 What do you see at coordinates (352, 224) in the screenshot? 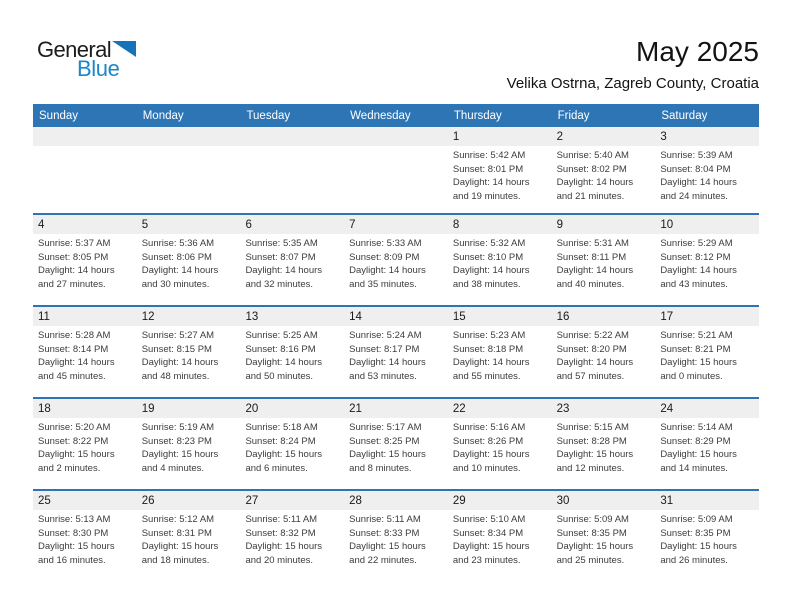
I see `day-number: 7` at bounding box center [352, 224].